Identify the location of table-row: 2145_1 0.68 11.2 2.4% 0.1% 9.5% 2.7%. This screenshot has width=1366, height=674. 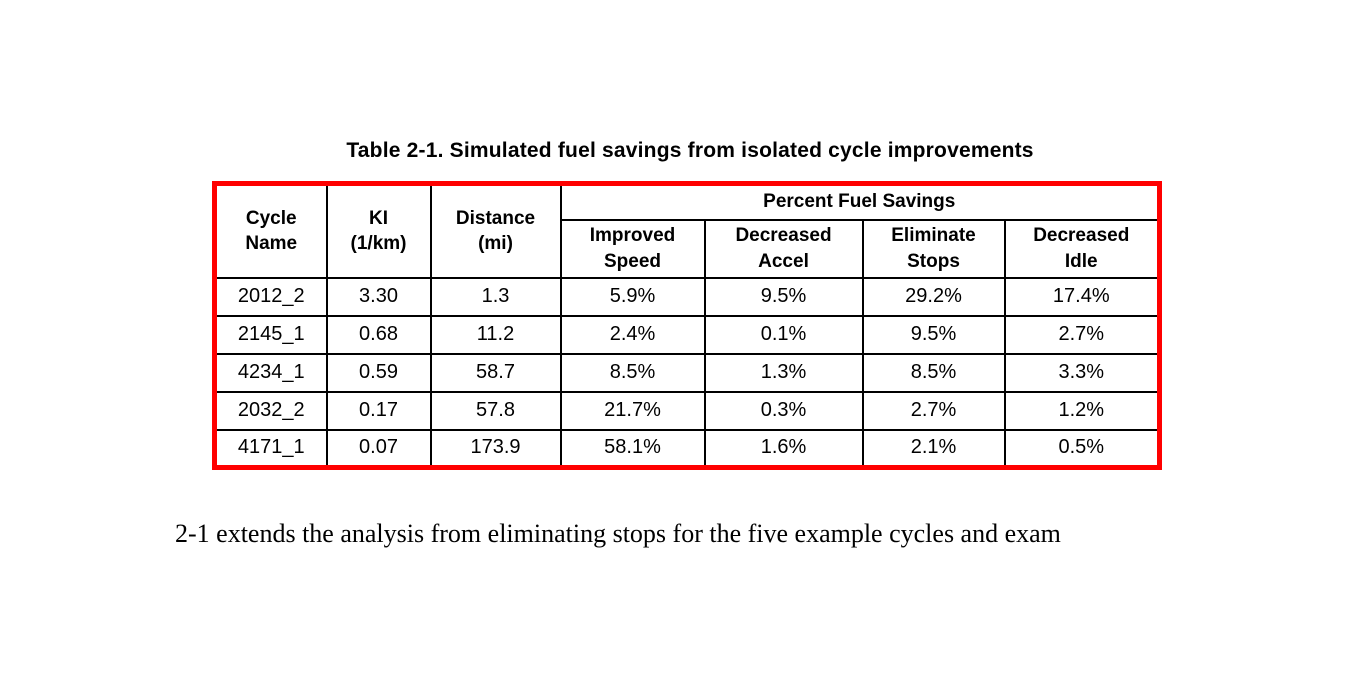
(687, 334).